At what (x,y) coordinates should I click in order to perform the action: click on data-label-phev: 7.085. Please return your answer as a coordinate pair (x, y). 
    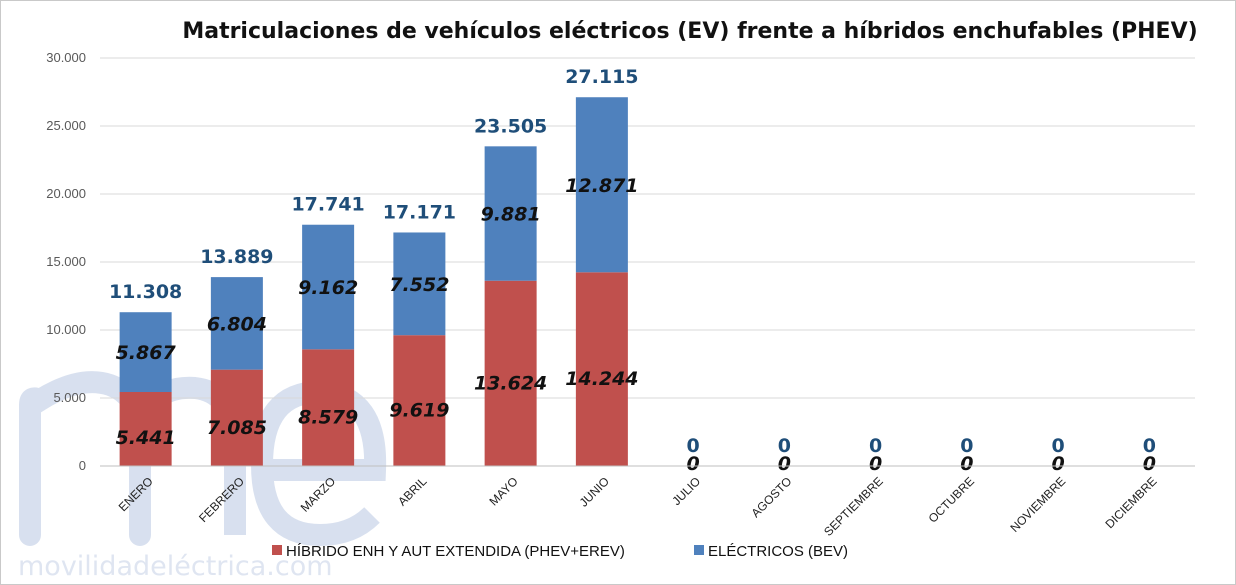
    Looking at the image, I should click on (237, 428).